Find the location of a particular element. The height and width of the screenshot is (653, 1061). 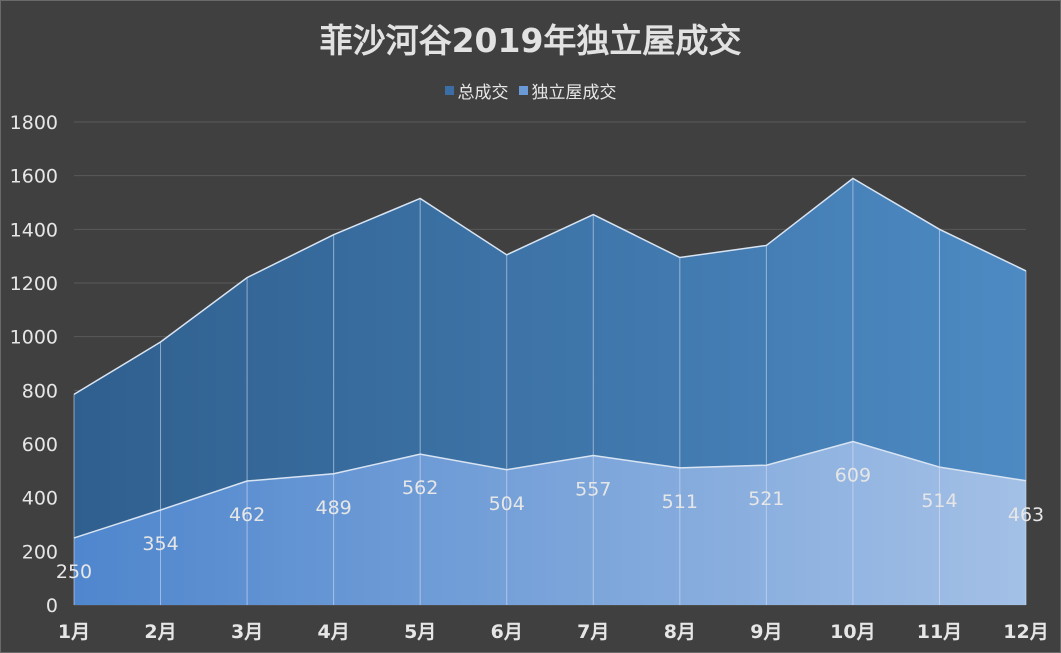

x-tick-label-11: 11月 is located at coordinates (939, 632).